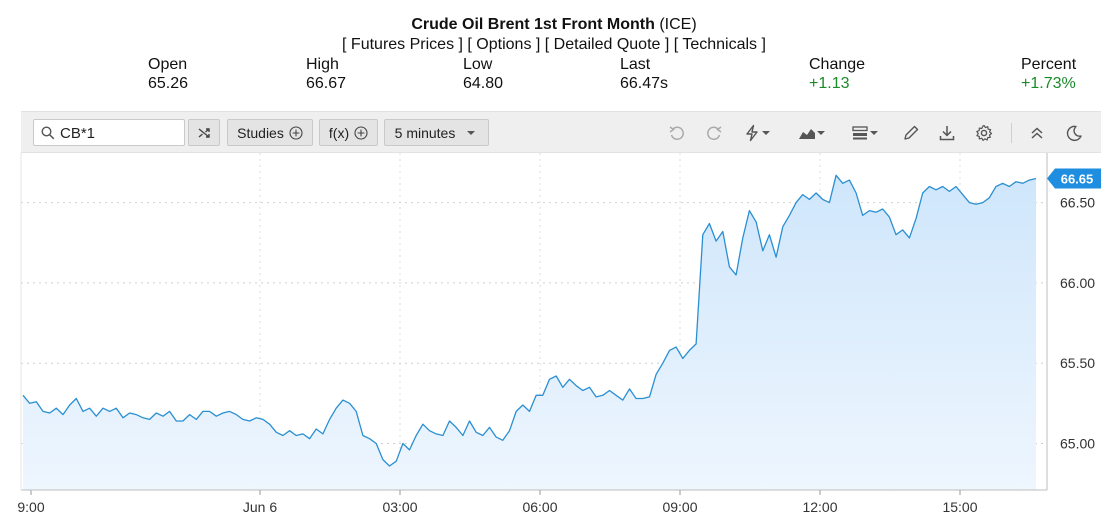 Image resolution: width=1108 pixels, height=519 pixels. Describe the element at coordinates (168, 74) in the screenshot. I see `quote-open: Open 65.26` at that location.